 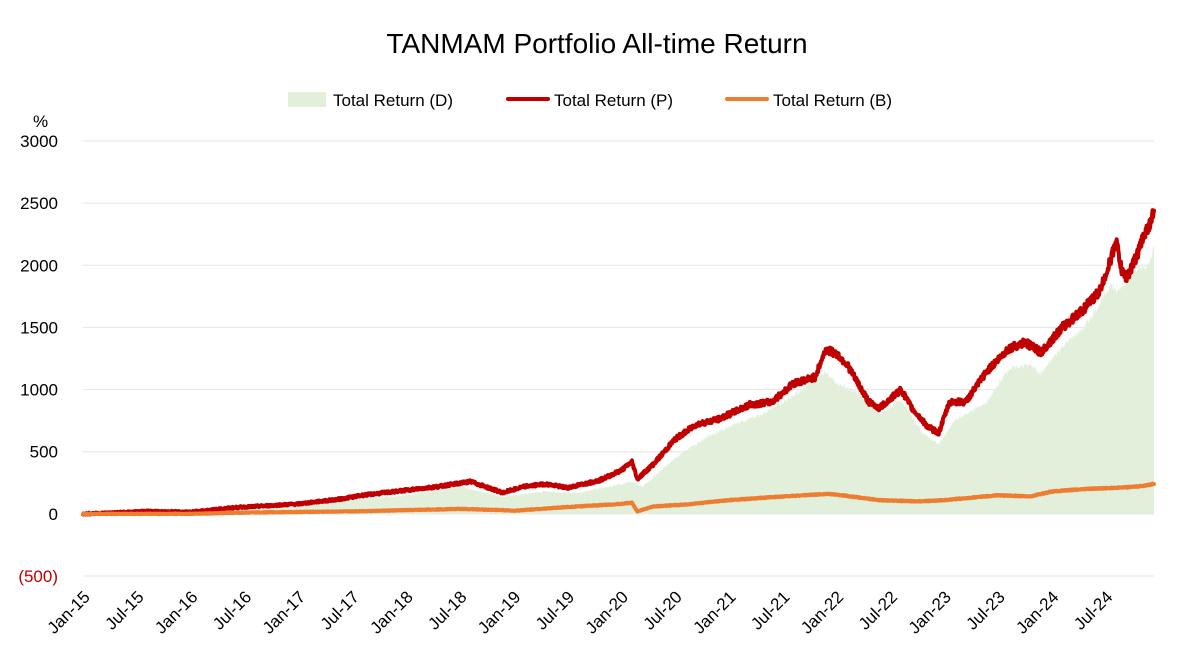 I want to click on chart-title: TANMAM Portfolio All-time Return, so click(x=596, y=43).